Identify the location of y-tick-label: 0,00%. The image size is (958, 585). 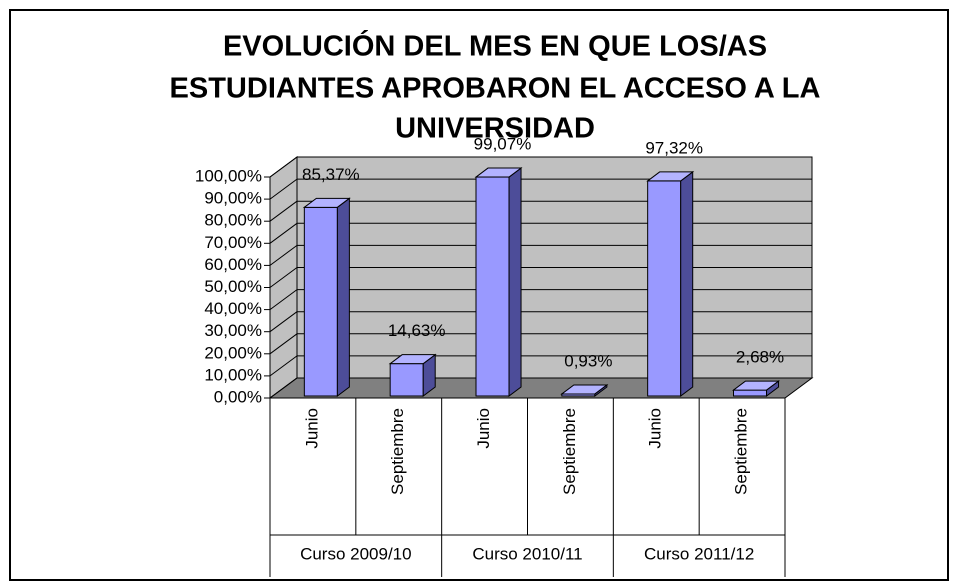
(238, 396).